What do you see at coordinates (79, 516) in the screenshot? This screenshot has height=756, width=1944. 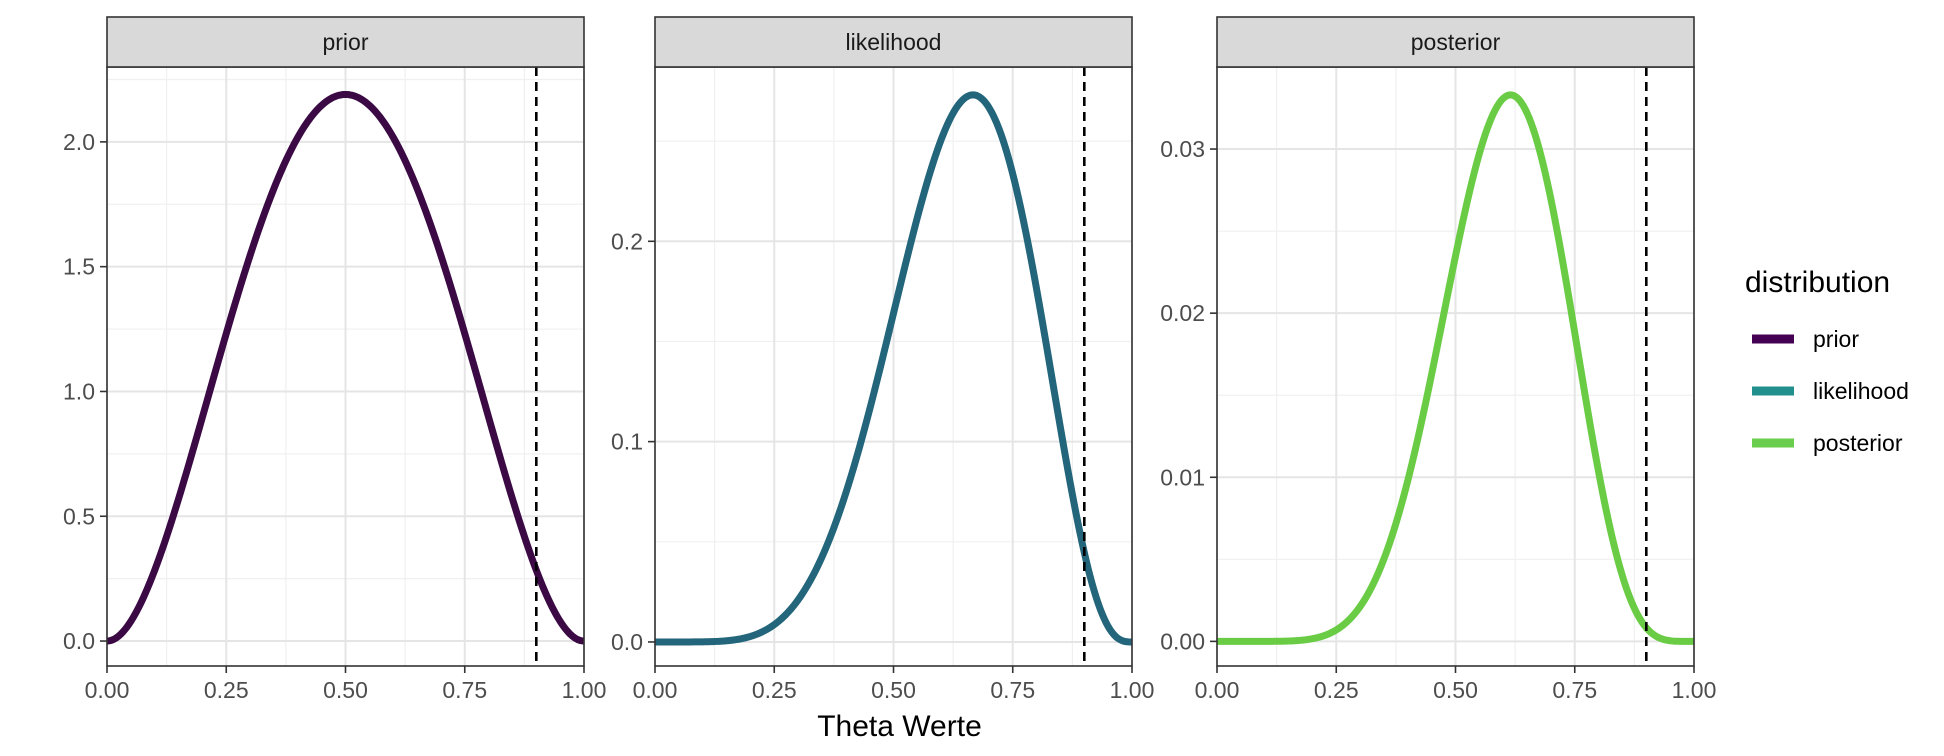 I see `y-tick-label: 0.5` at bounding box center [79, 516].